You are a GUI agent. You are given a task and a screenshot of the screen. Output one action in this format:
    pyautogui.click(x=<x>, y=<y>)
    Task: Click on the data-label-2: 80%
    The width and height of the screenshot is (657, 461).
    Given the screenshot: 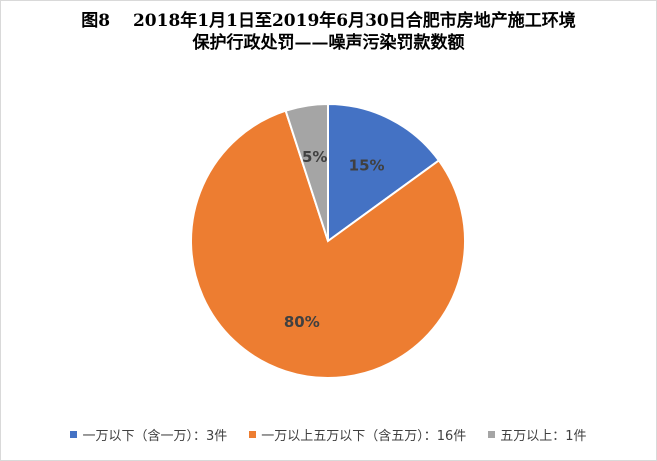 What is the action you would take?
    pyautogui.click(x=302, y=322)
    